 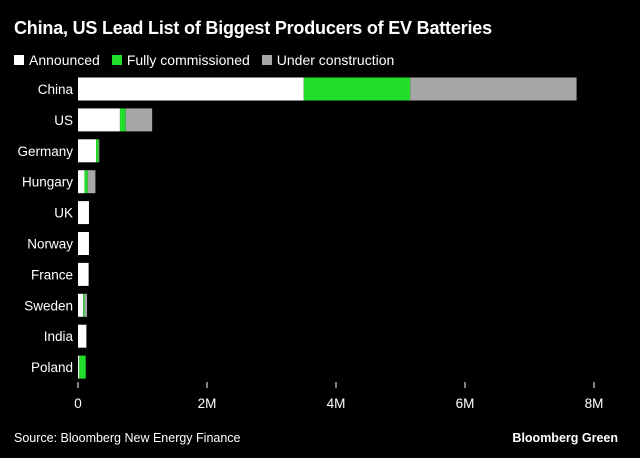 I want to click on y-tick-label-hungary: Hungary, so click(x=47, y=182).